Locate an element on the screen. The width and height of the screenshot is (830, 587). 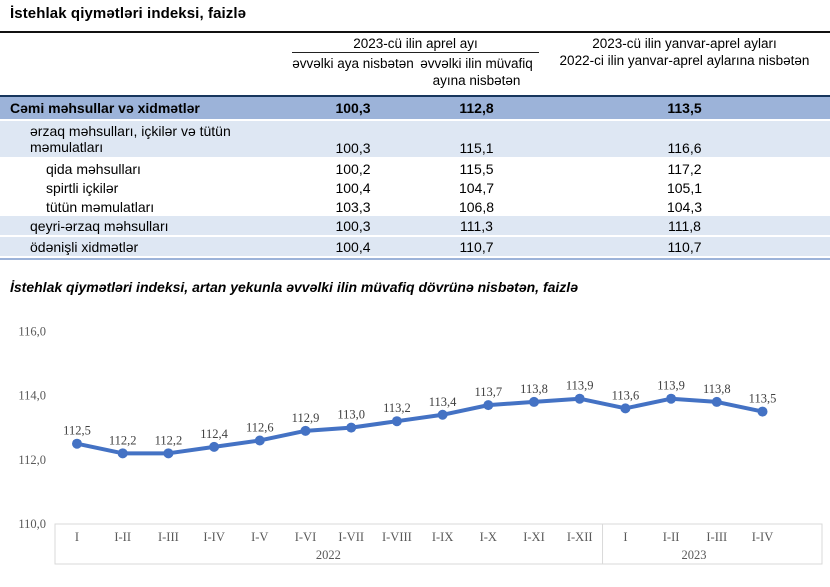
row-value: 111,3 is located at coordinates (476, 225).